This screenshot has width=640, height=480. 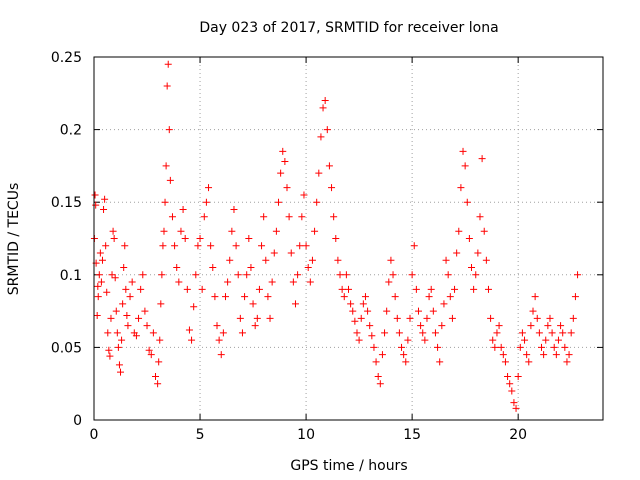 I want to click on y-tick-label: 0.05, so click(x=66, y=348).